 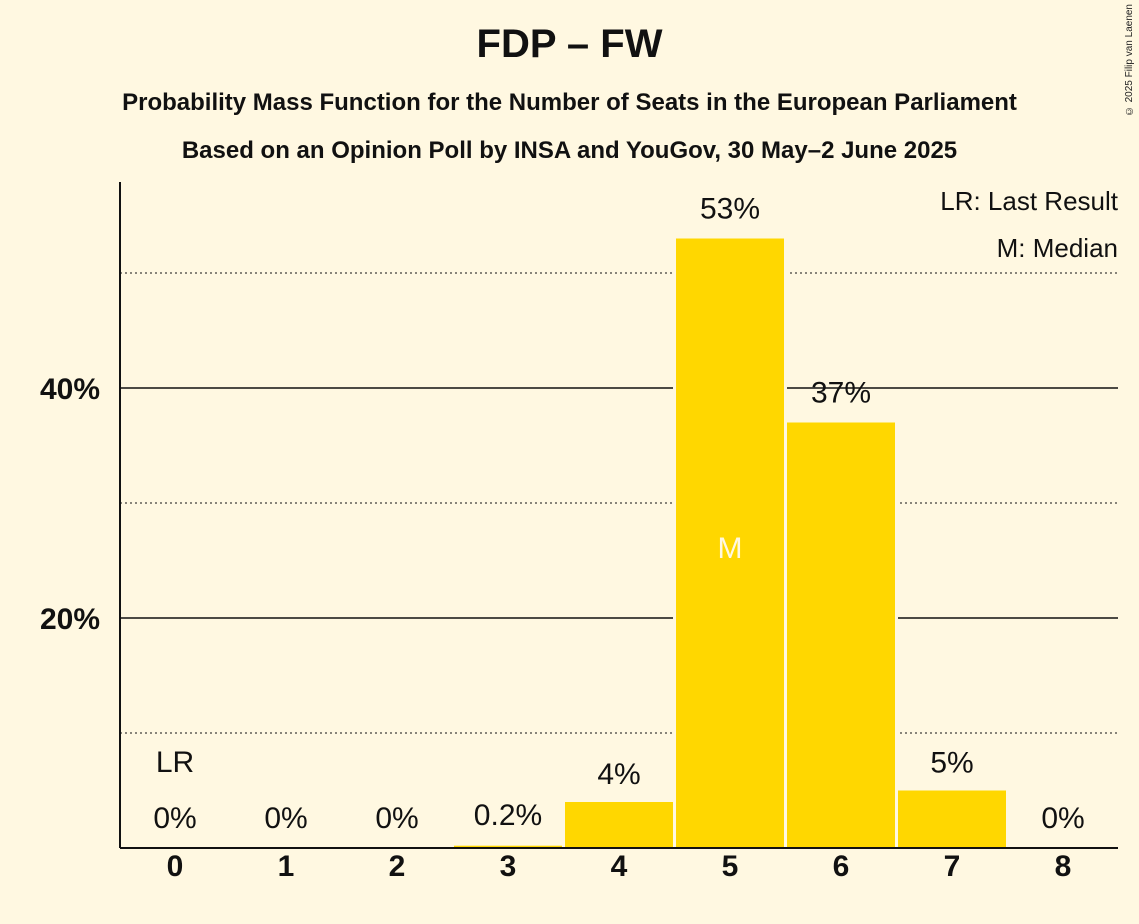 I want to click on legend-median: M: Median, so click(x=1057, y=248).